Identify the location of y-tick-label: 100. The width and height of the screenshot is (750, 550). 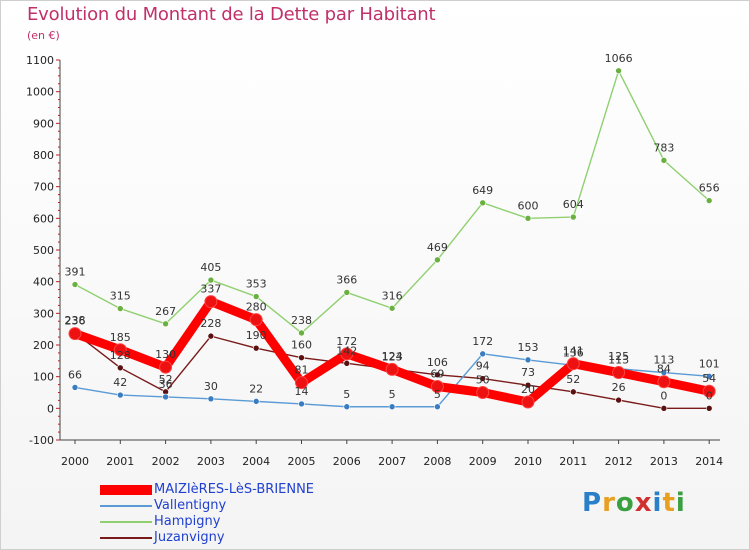
(43, 377).